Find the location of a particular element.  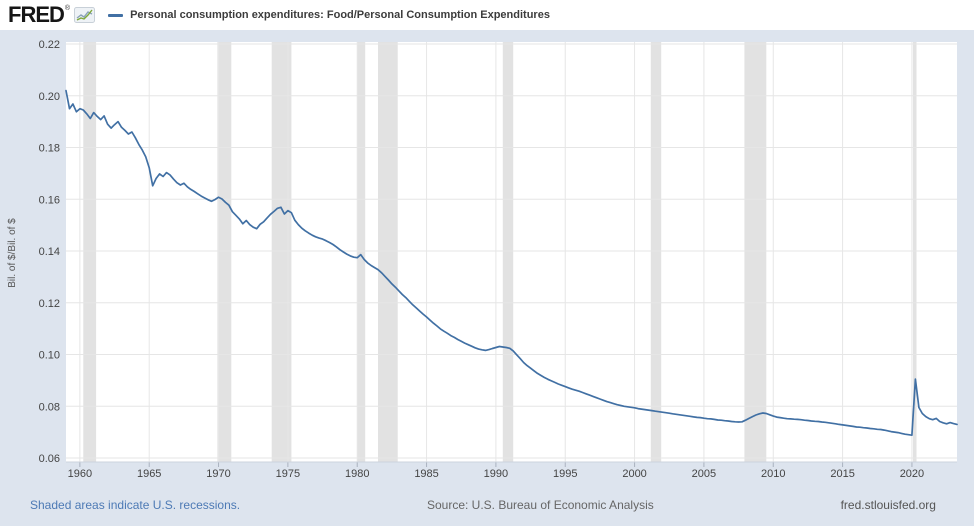

y-axis-tick-label: 0.20 is located at coordinates (49, 97).